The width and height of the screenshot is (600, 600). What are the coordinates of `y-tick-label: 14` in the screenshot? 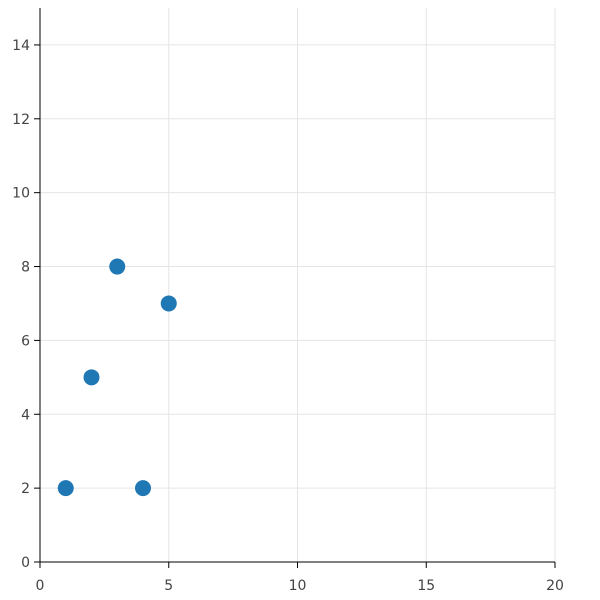 It's located at (21, 46).